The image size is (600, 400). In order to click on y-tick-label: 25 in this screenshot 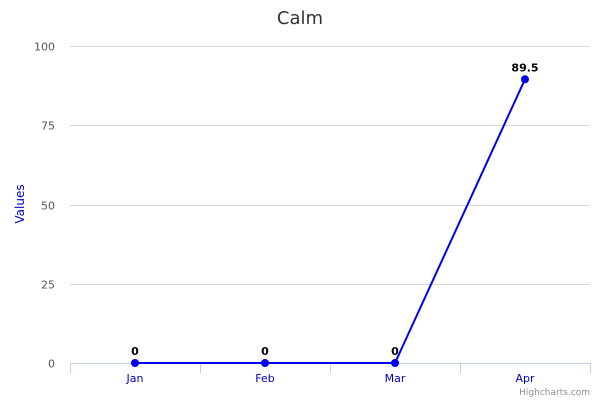, I will do `click(48, 285)`.